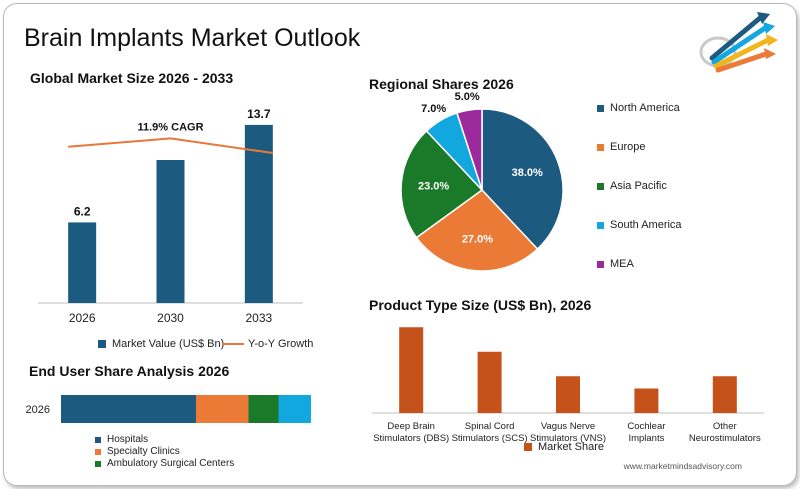 The height and width of the screenshot is (489, 800). I want to click on end-user-title: End User Share Analysis 2026, so click(129, 371).